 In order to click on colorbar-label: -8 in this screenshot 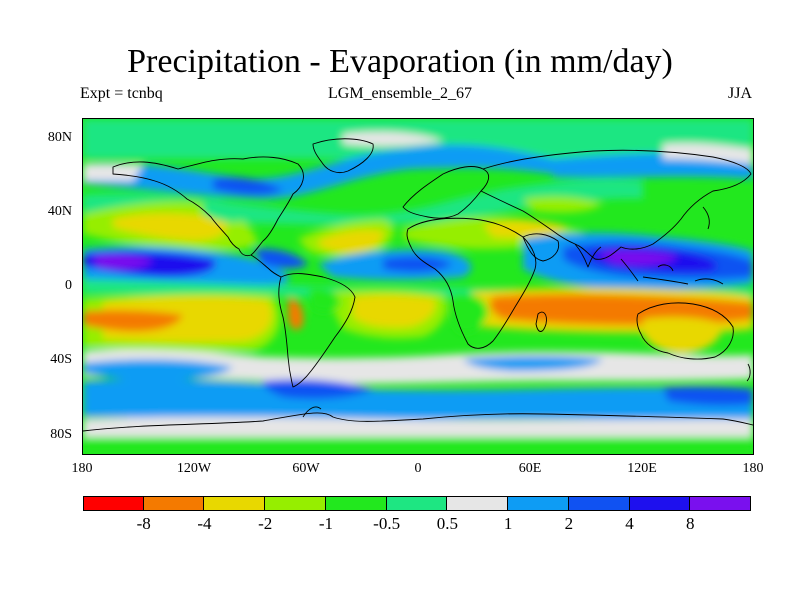, I will do `click(143, 523)`.